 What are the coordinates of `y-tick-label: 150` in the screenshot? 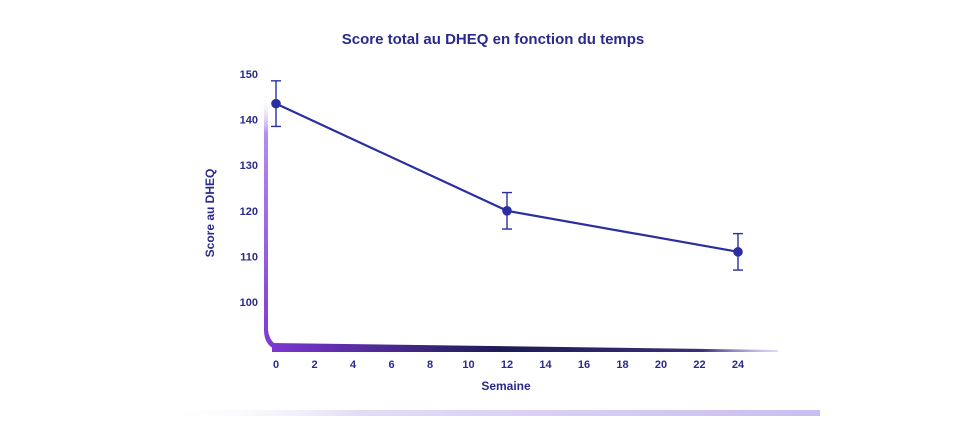 It's located at (249, 75).